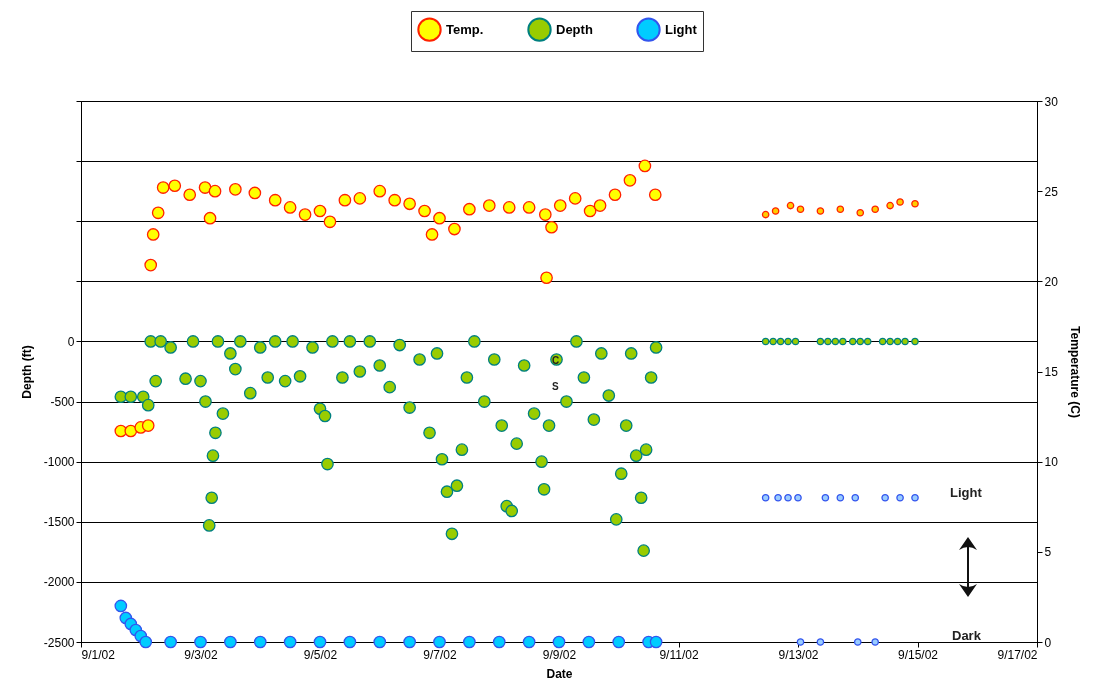  What do you see at coordinates (59, 462) in the screenshot?
I see `y-tick-label: -1000` at bounding box center [59, 462].